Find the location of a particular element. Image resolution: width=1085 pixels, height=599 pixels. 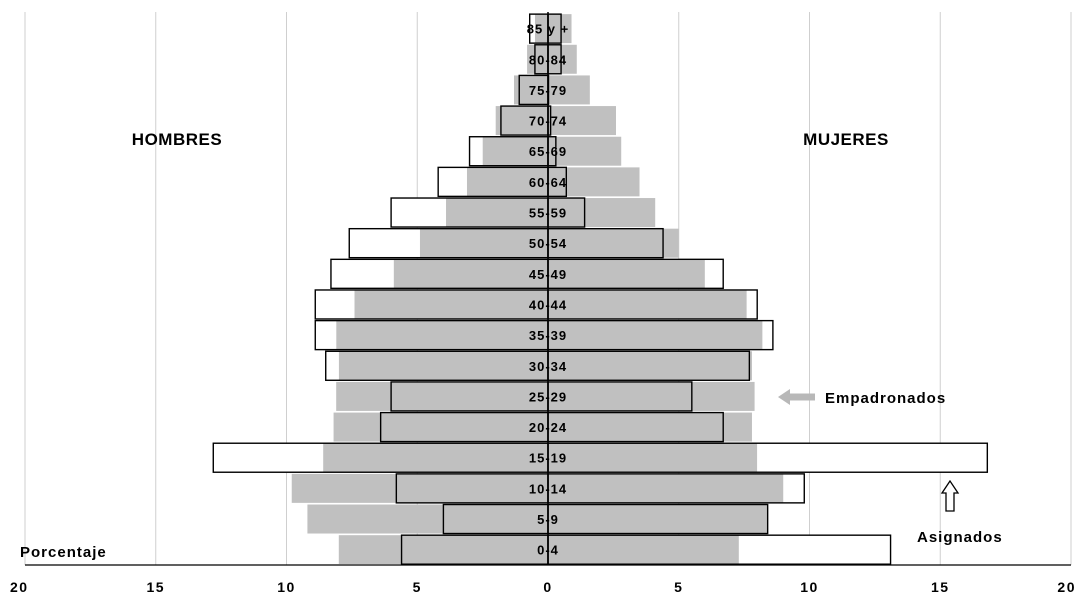

x-tick-label-7: 15 is located at coordinates (940, 587).